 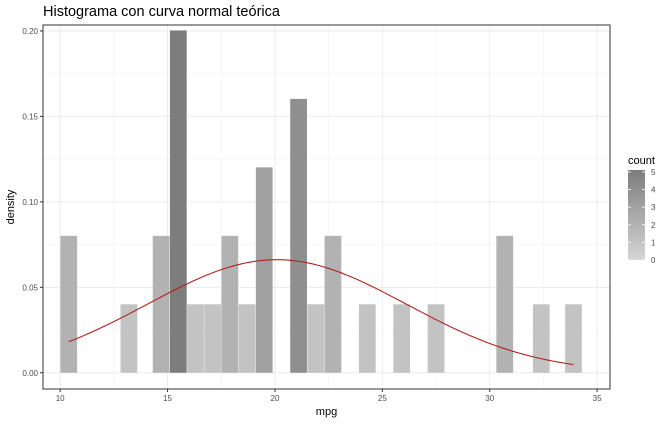 What do you see at coordinates (30, 373) in the screenshot?
I see `y-tick-label: 0.00` at bounding box center [30, 373].